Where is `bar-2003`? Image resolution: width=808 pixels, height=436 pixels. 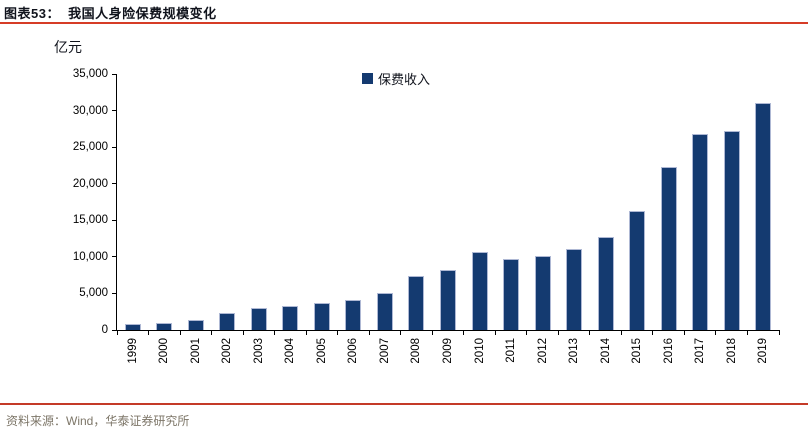
bar-2003 is located at coordinates (258, 318).